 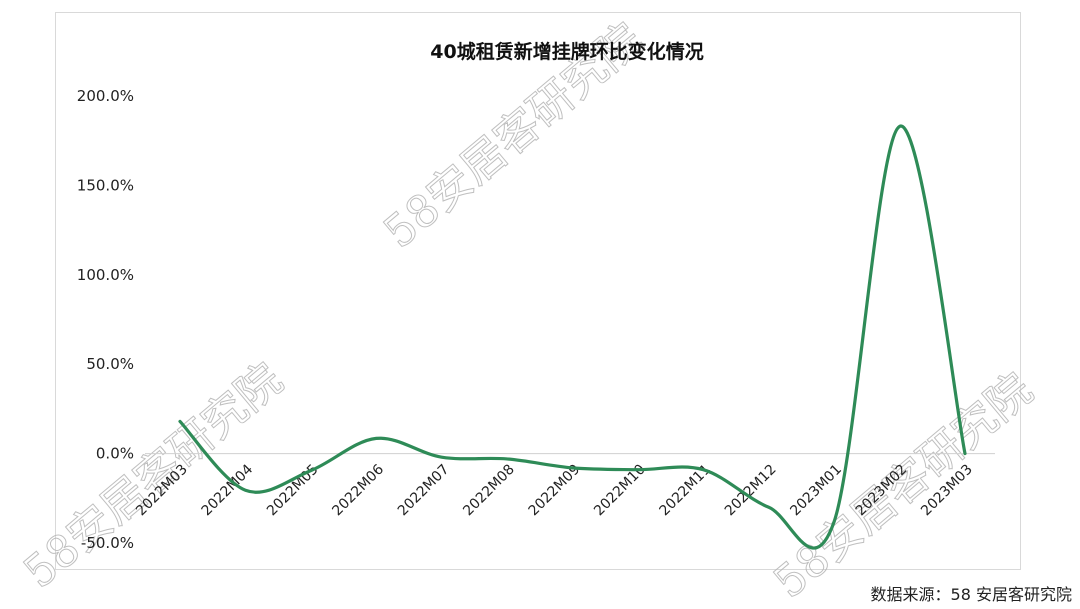 I want to click on watermark-text: 58安居客研究院, so click(x=903, y=486).